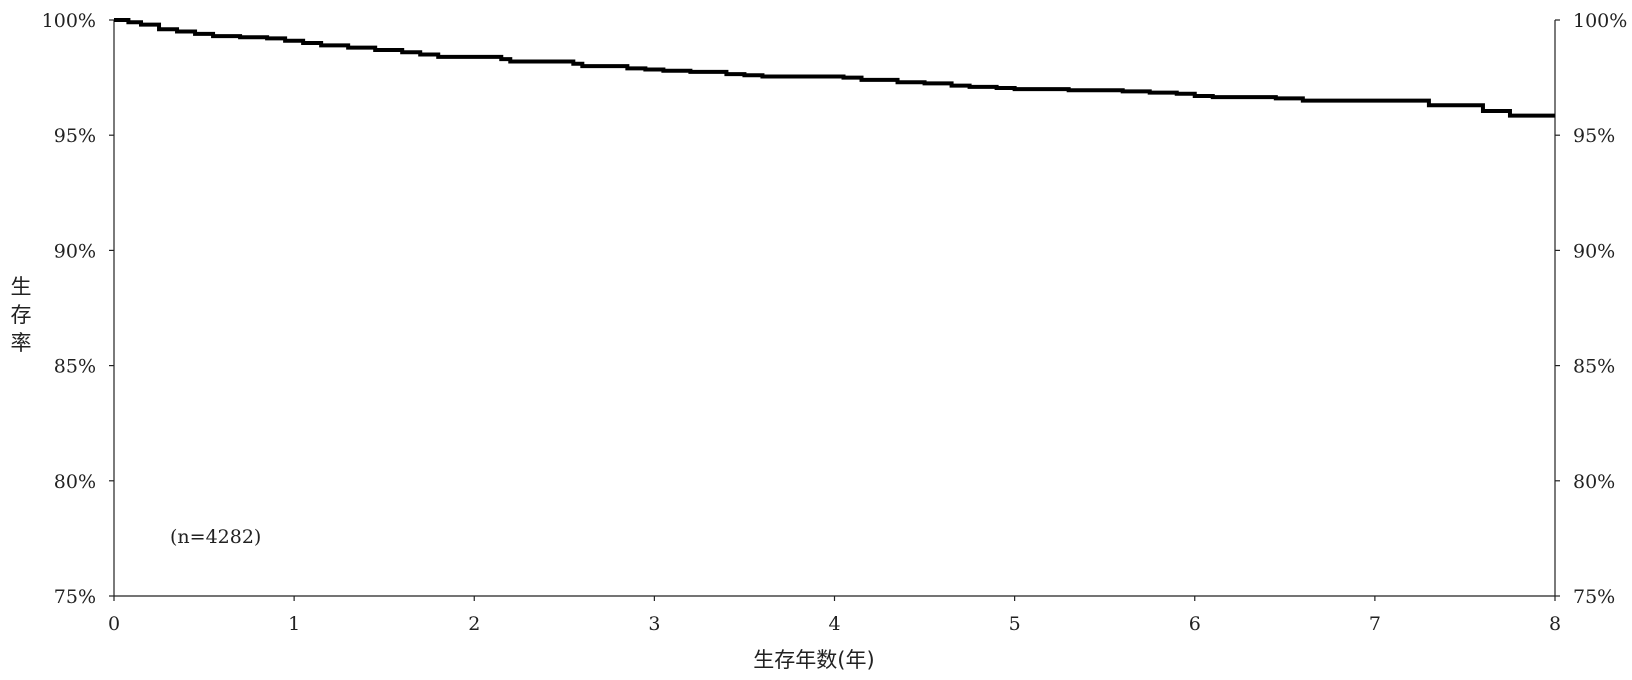  Describe the element at coordinates (1591, 309) in the screenshot. I see `right-y-axis: 75% 80% 85% 90% 95% 100%` at that location.